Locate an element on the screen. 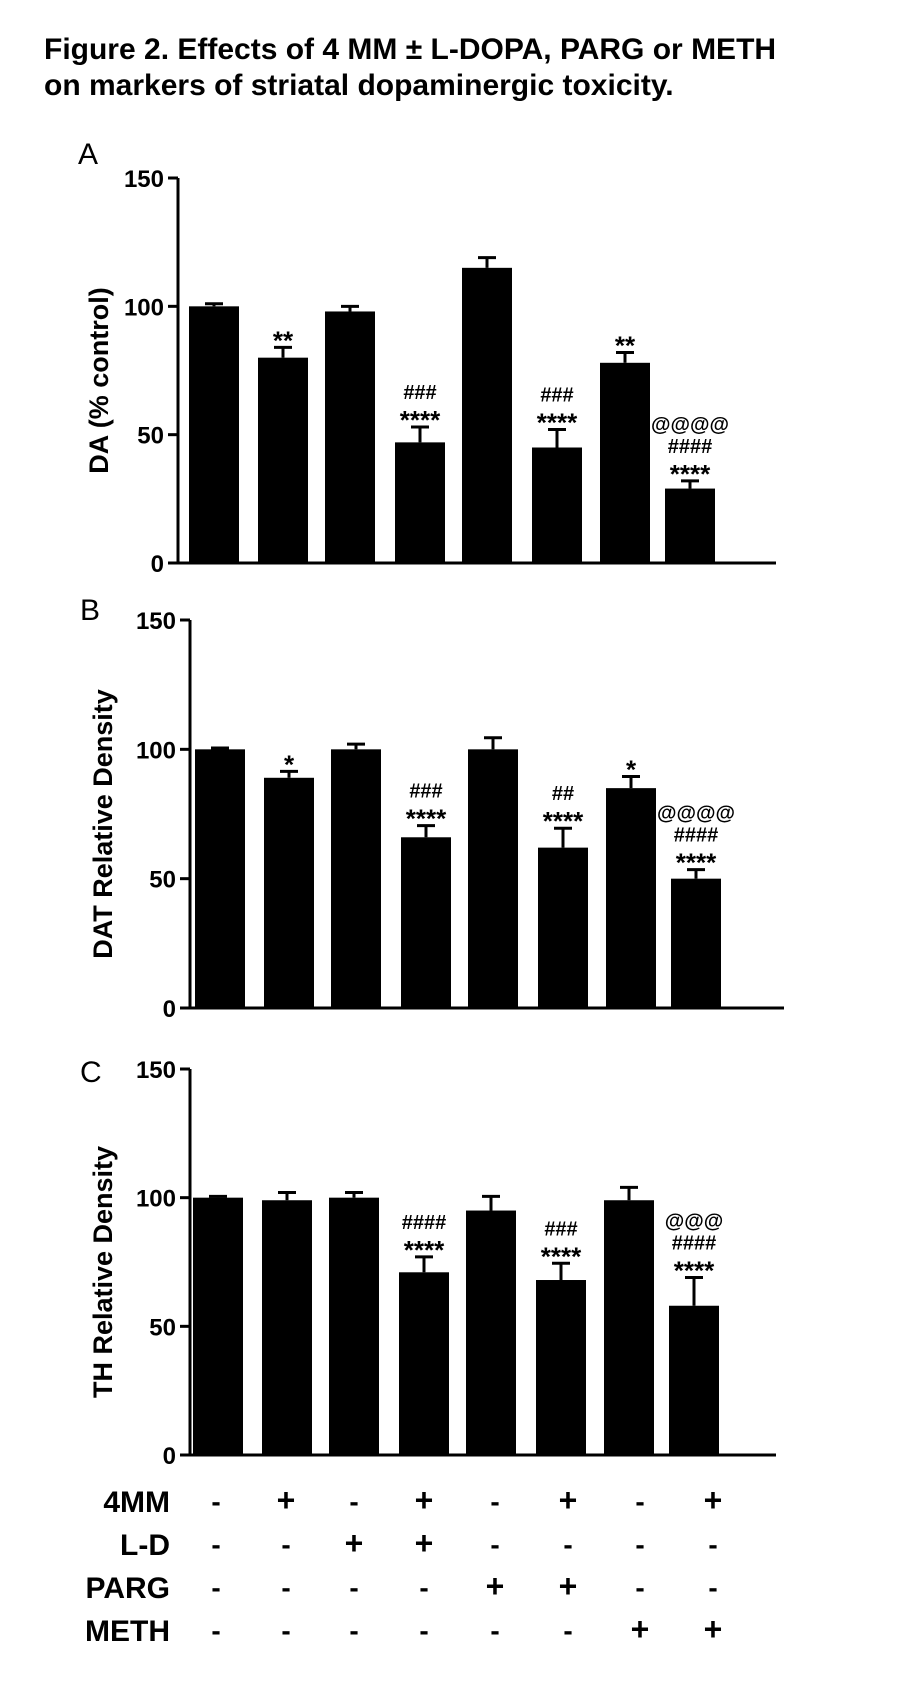 Image resolution: width=904 pixels, height=1686 pixels. significance-marker-A-6-1: ### is located at coordinates (556, 396).